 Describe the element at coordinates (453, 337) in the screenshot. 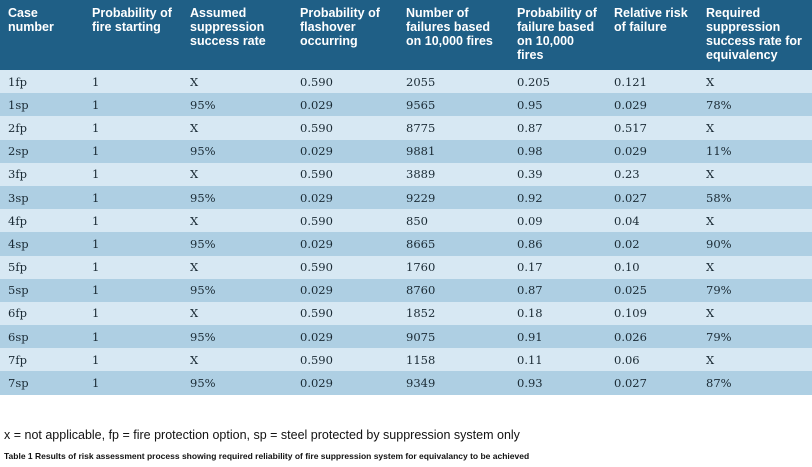

I see `table-cell: 9075` at that location.